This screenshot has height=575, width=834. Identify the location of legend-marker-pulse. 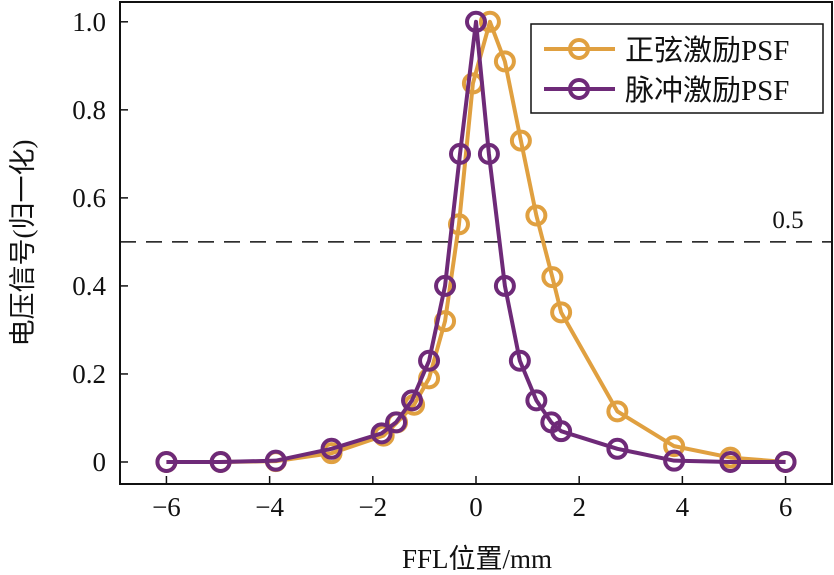
(579, 89).